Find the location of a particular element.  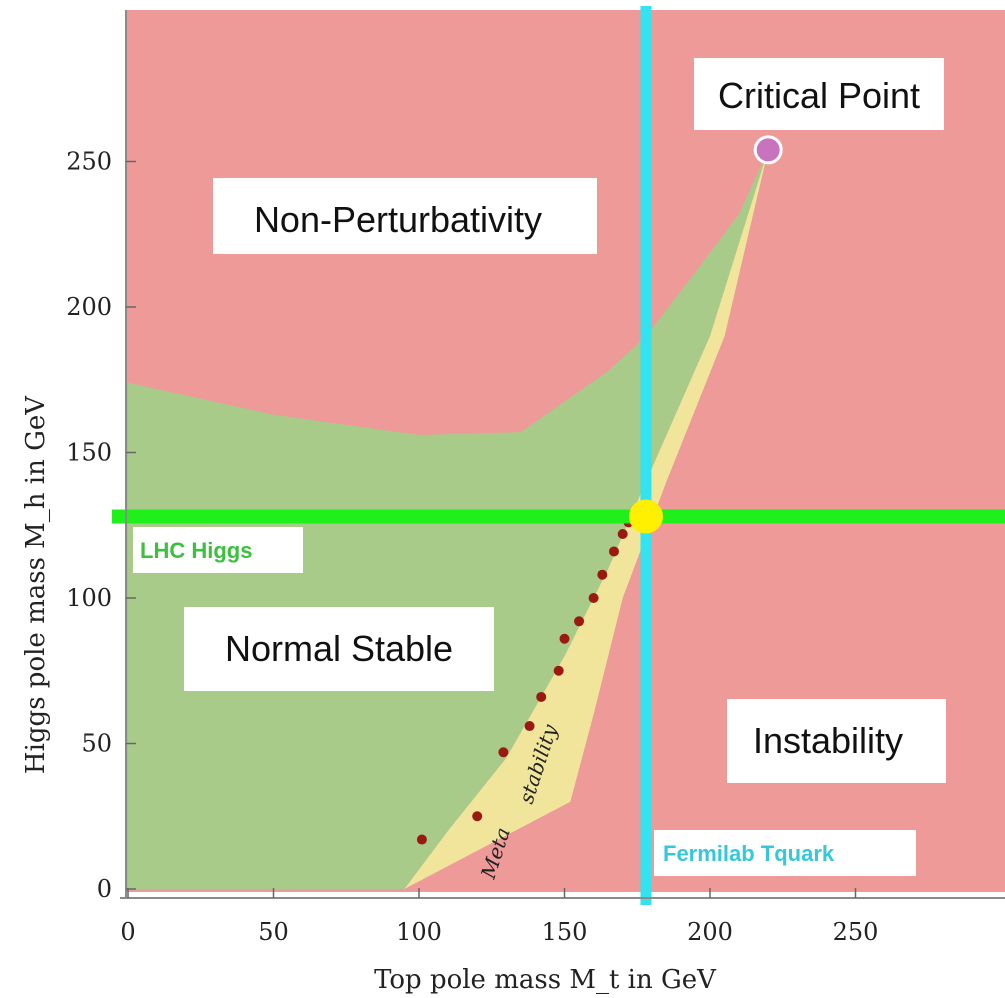

x-tick-label: 50 is located at coordinates (273, 932).